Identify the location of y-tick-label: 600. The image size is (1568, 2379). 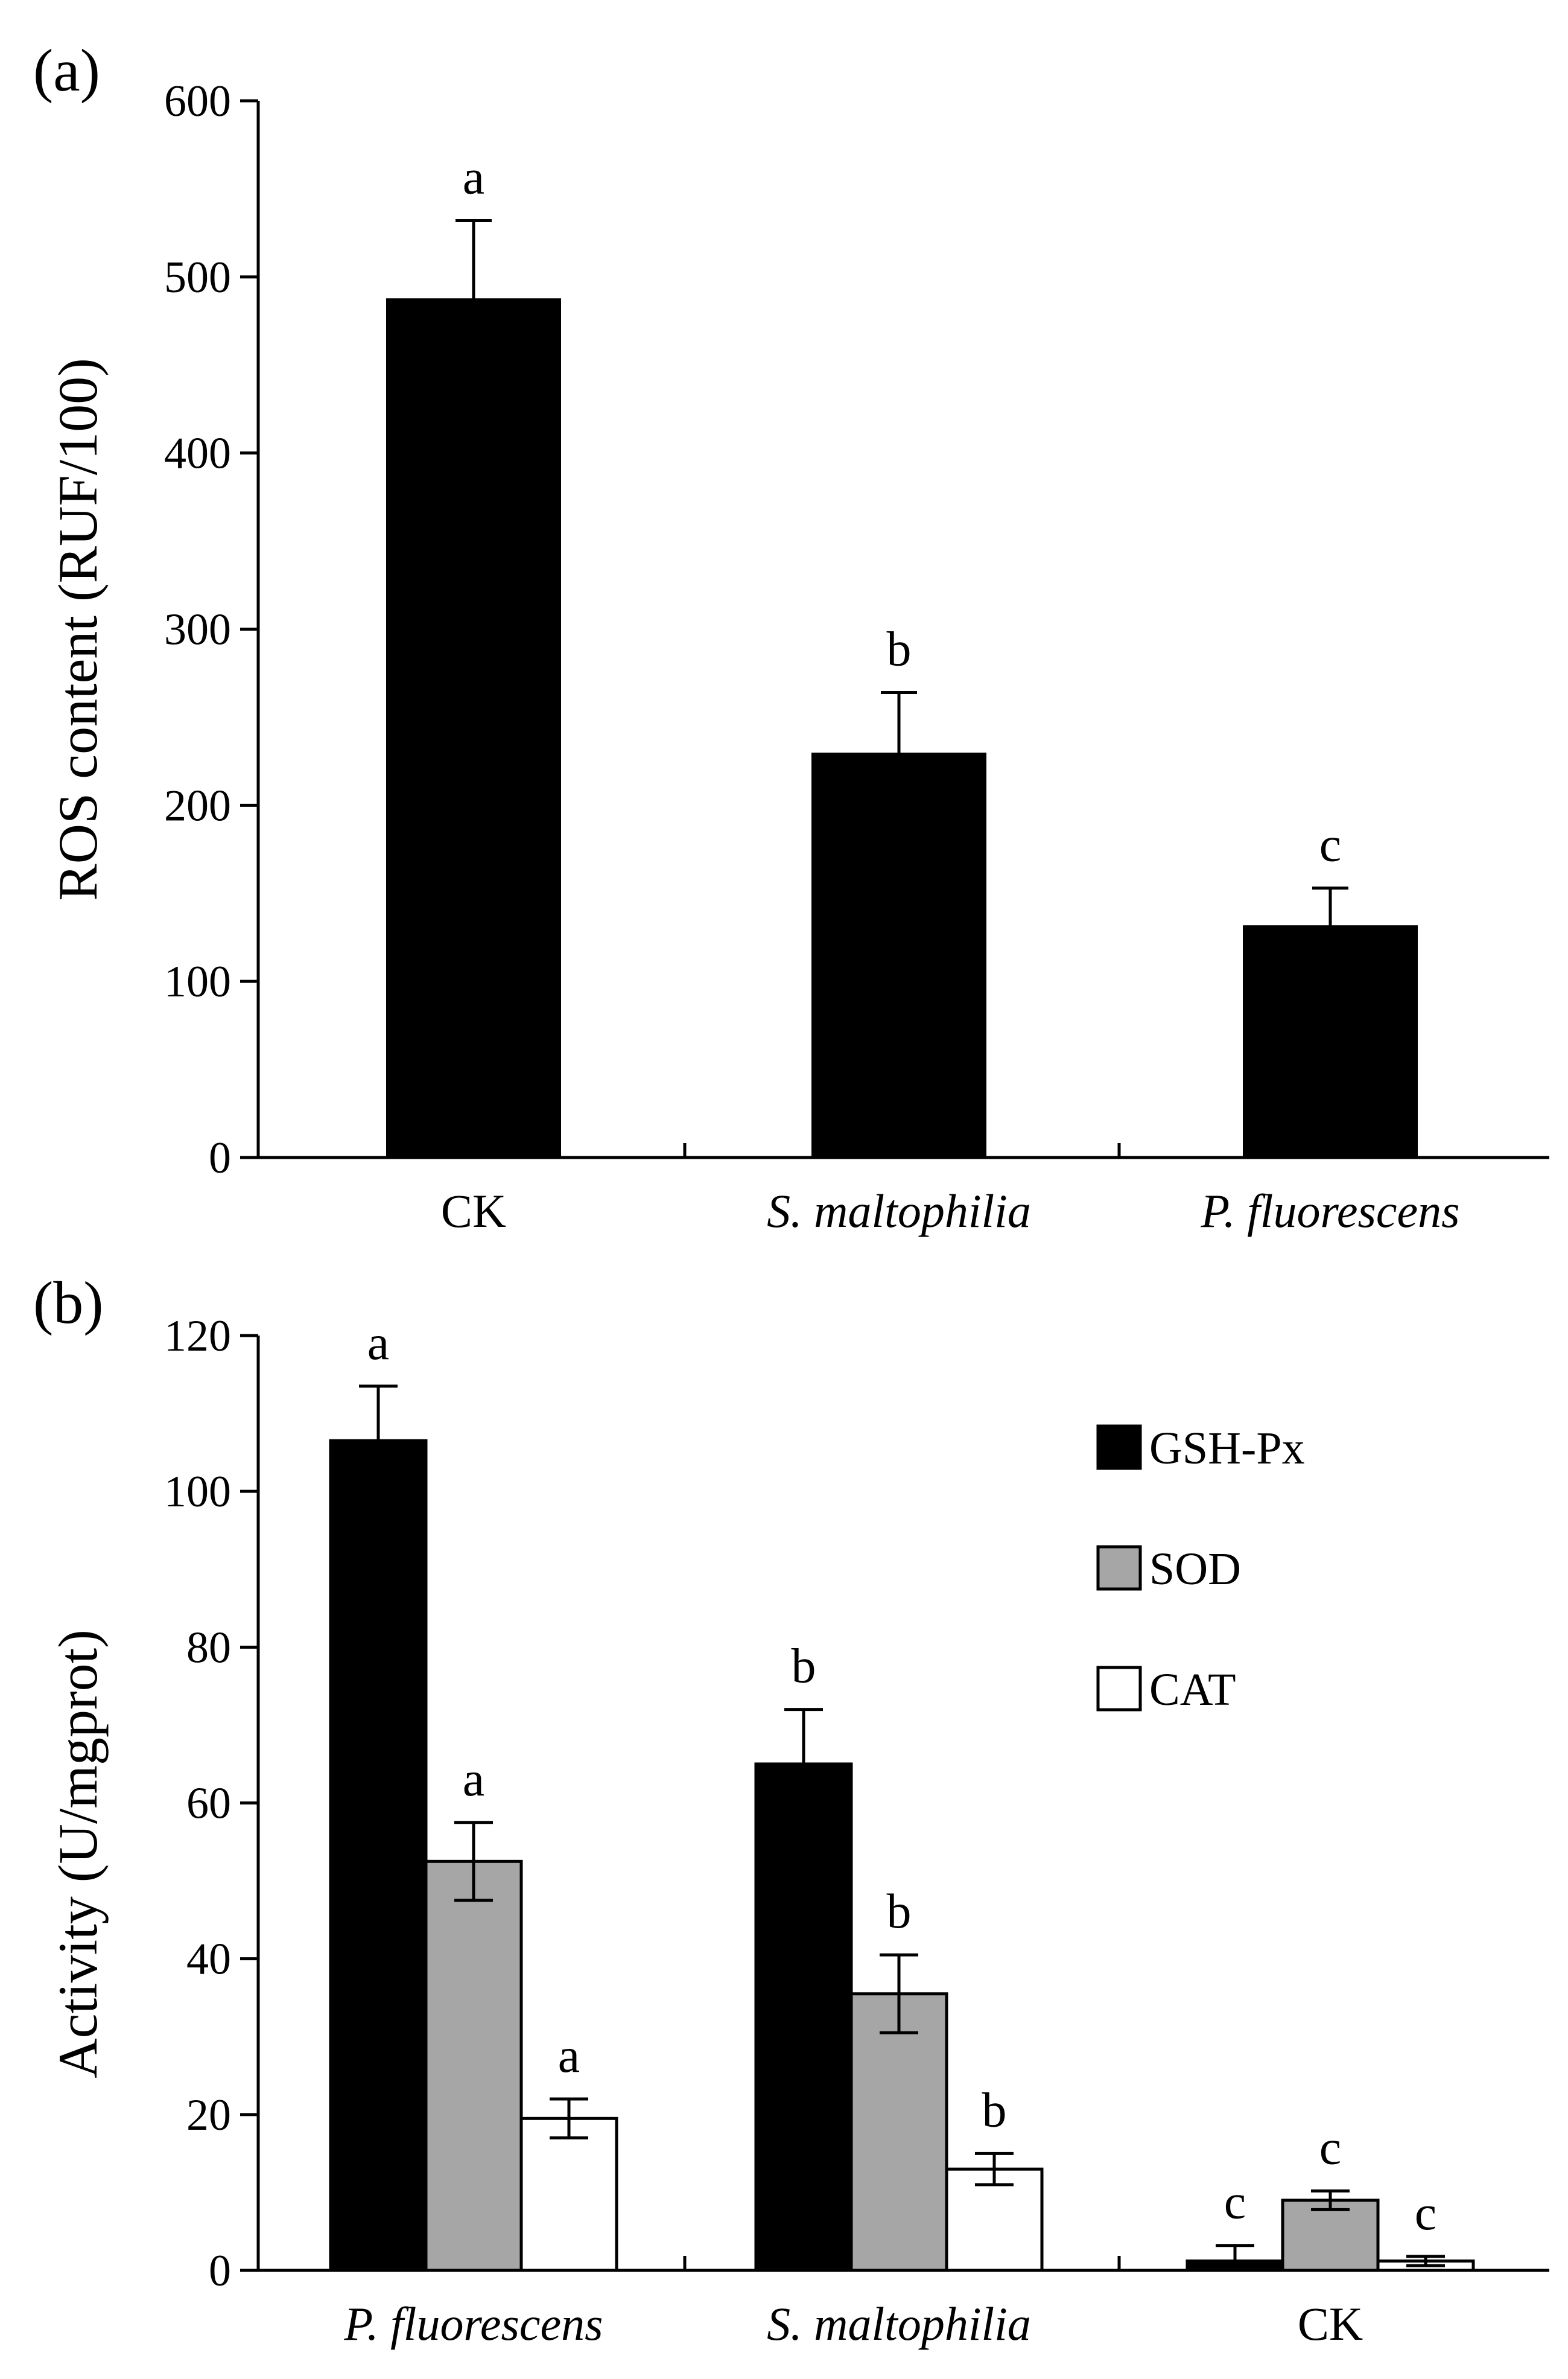
(197, 101).